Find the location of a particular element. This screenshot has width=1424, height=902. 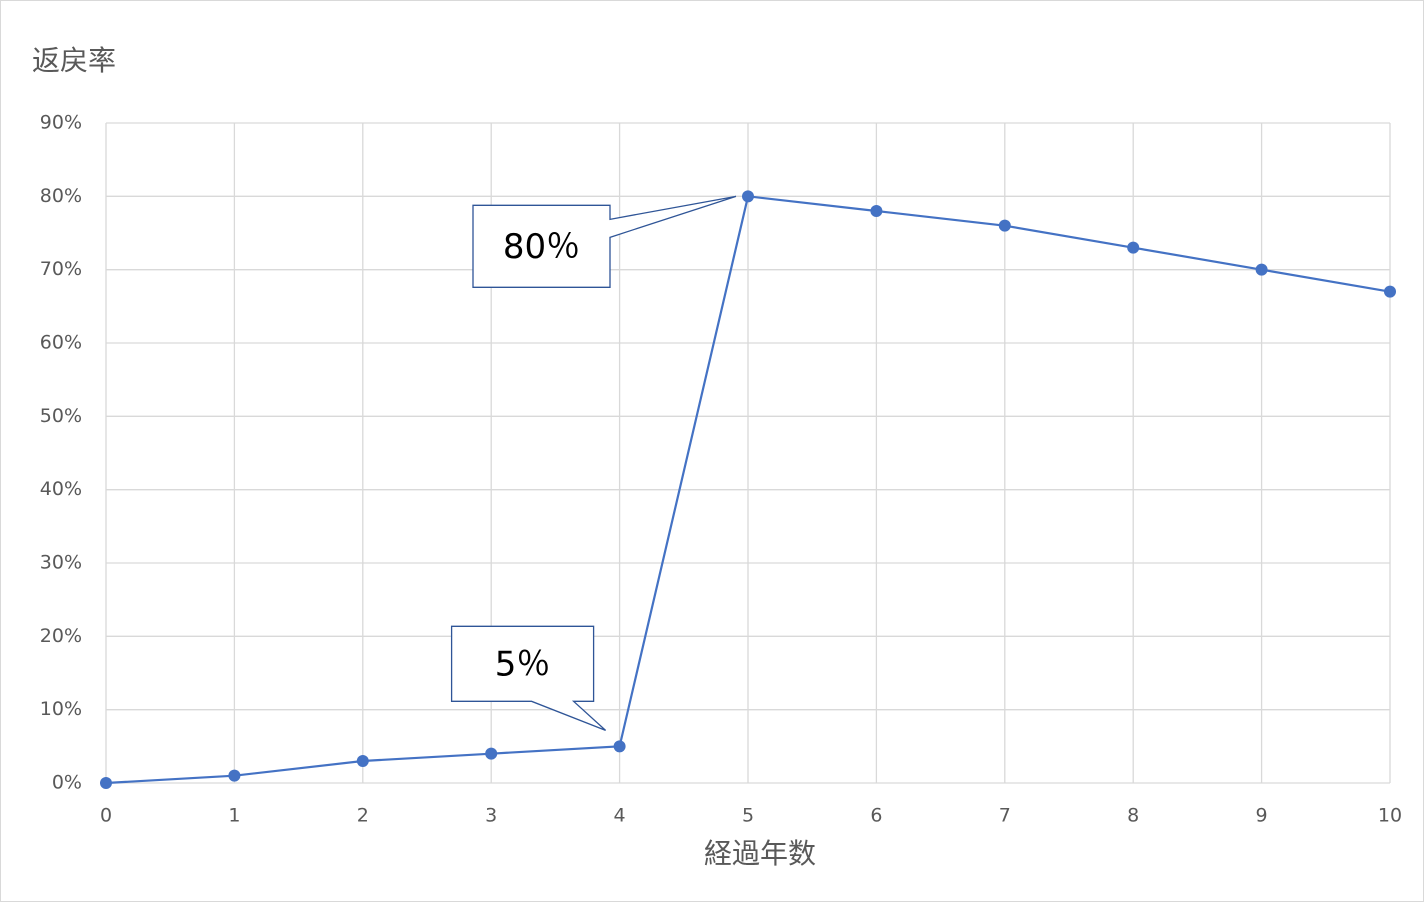

y-tick-label: 40% is located at coordinates (61, 489).